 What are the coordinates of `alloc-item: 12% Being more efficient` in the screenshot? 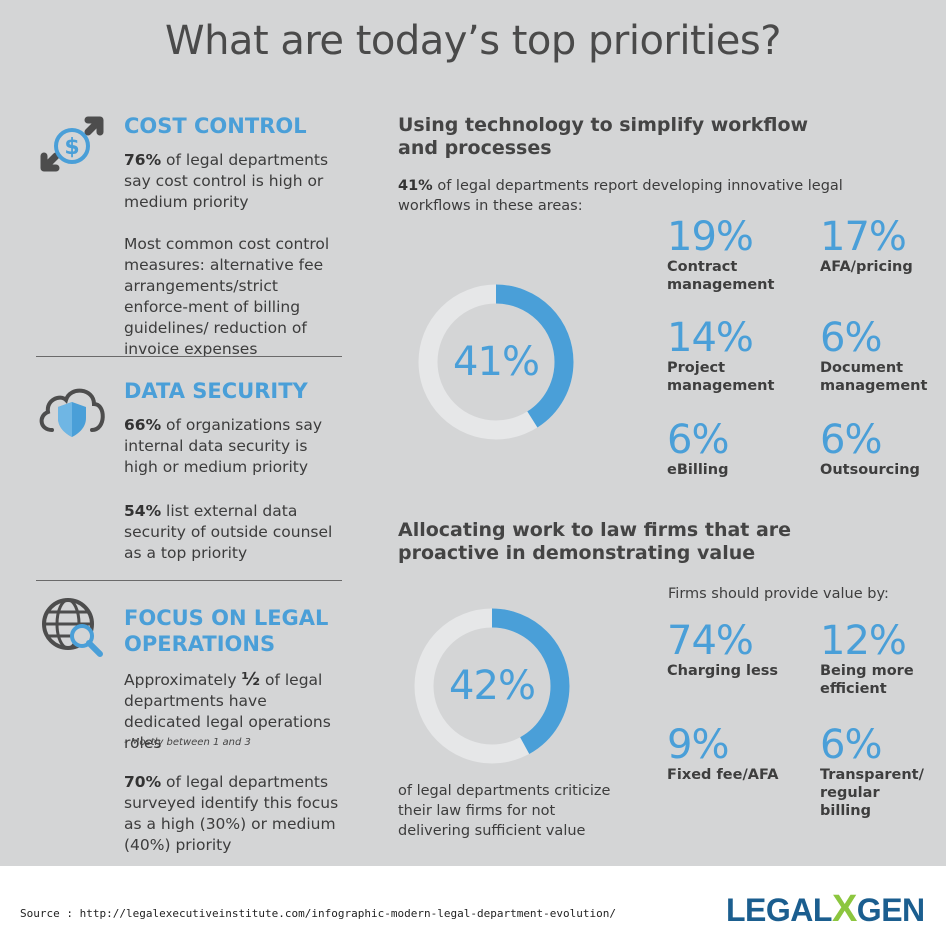 It's located at (875, 659).